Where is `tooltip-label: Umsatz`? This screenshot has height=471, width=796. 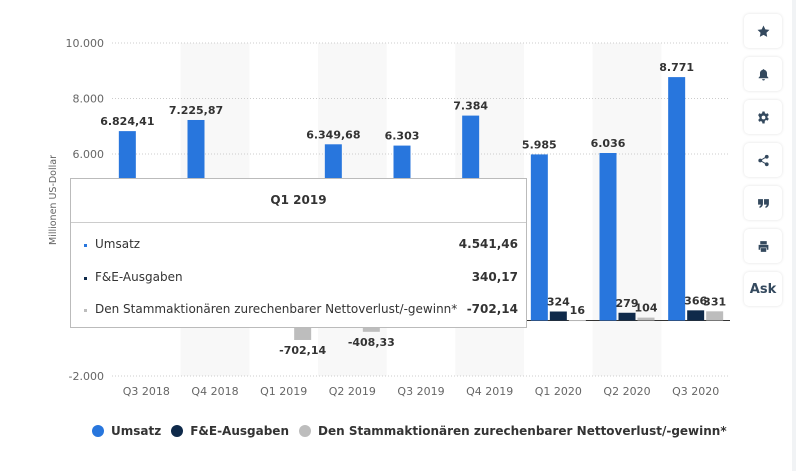 tooltip-label: Umsatz is located at coordinates (118, 244).